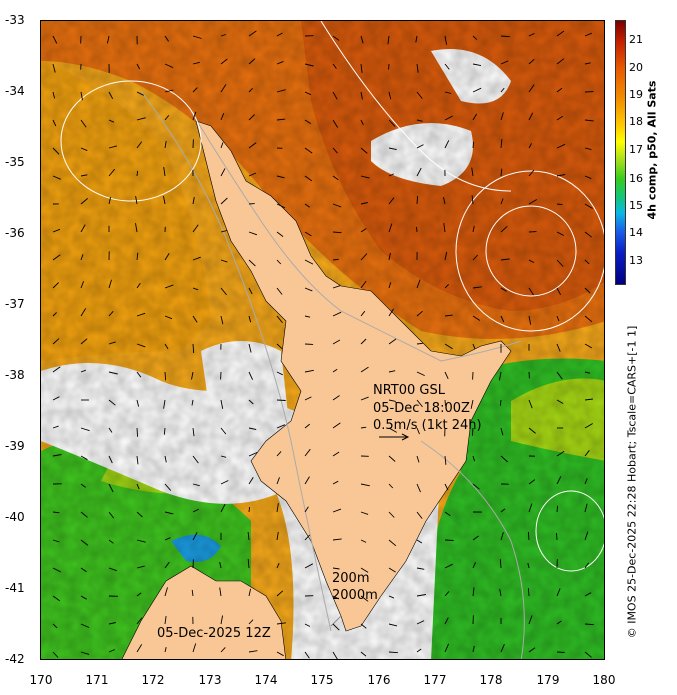 This screenshot has width=677, height=695. What do you see at coordinates (405, 437) in the screenshot?
I see `current-scale-arrowhead` at bounding box center [405, 437].